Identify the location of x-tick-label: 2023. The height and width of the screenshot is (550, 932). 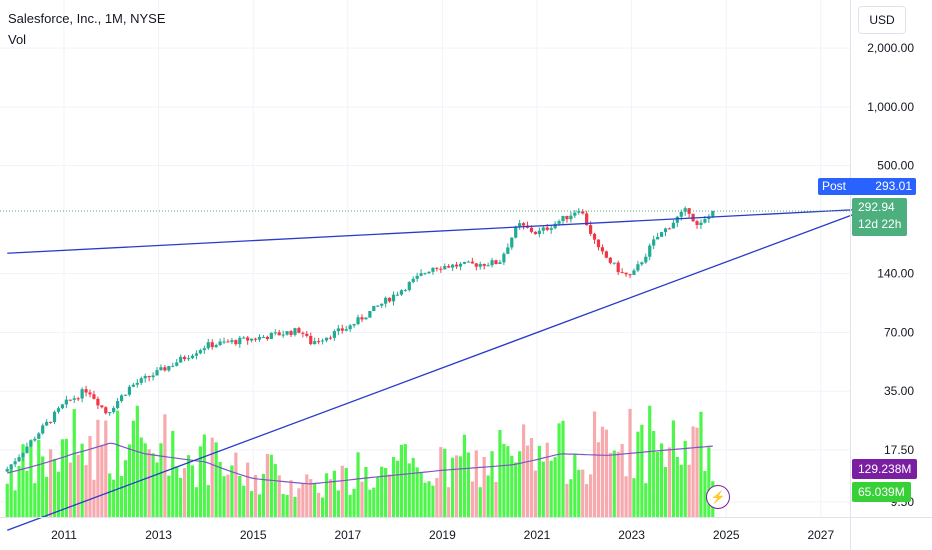
(631, 535).